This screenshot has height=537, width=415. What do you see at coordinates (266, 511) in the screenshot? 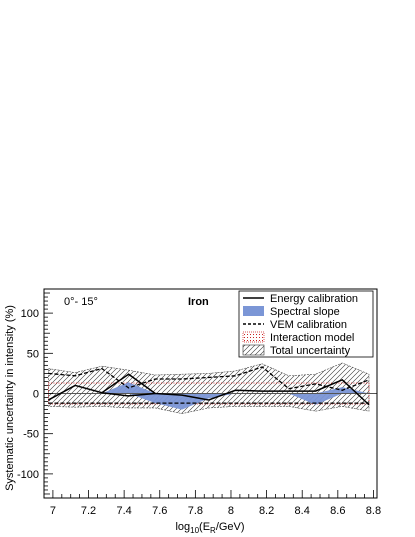
I see `x-tick-label: 8.2` at bounding box center [266, 511].